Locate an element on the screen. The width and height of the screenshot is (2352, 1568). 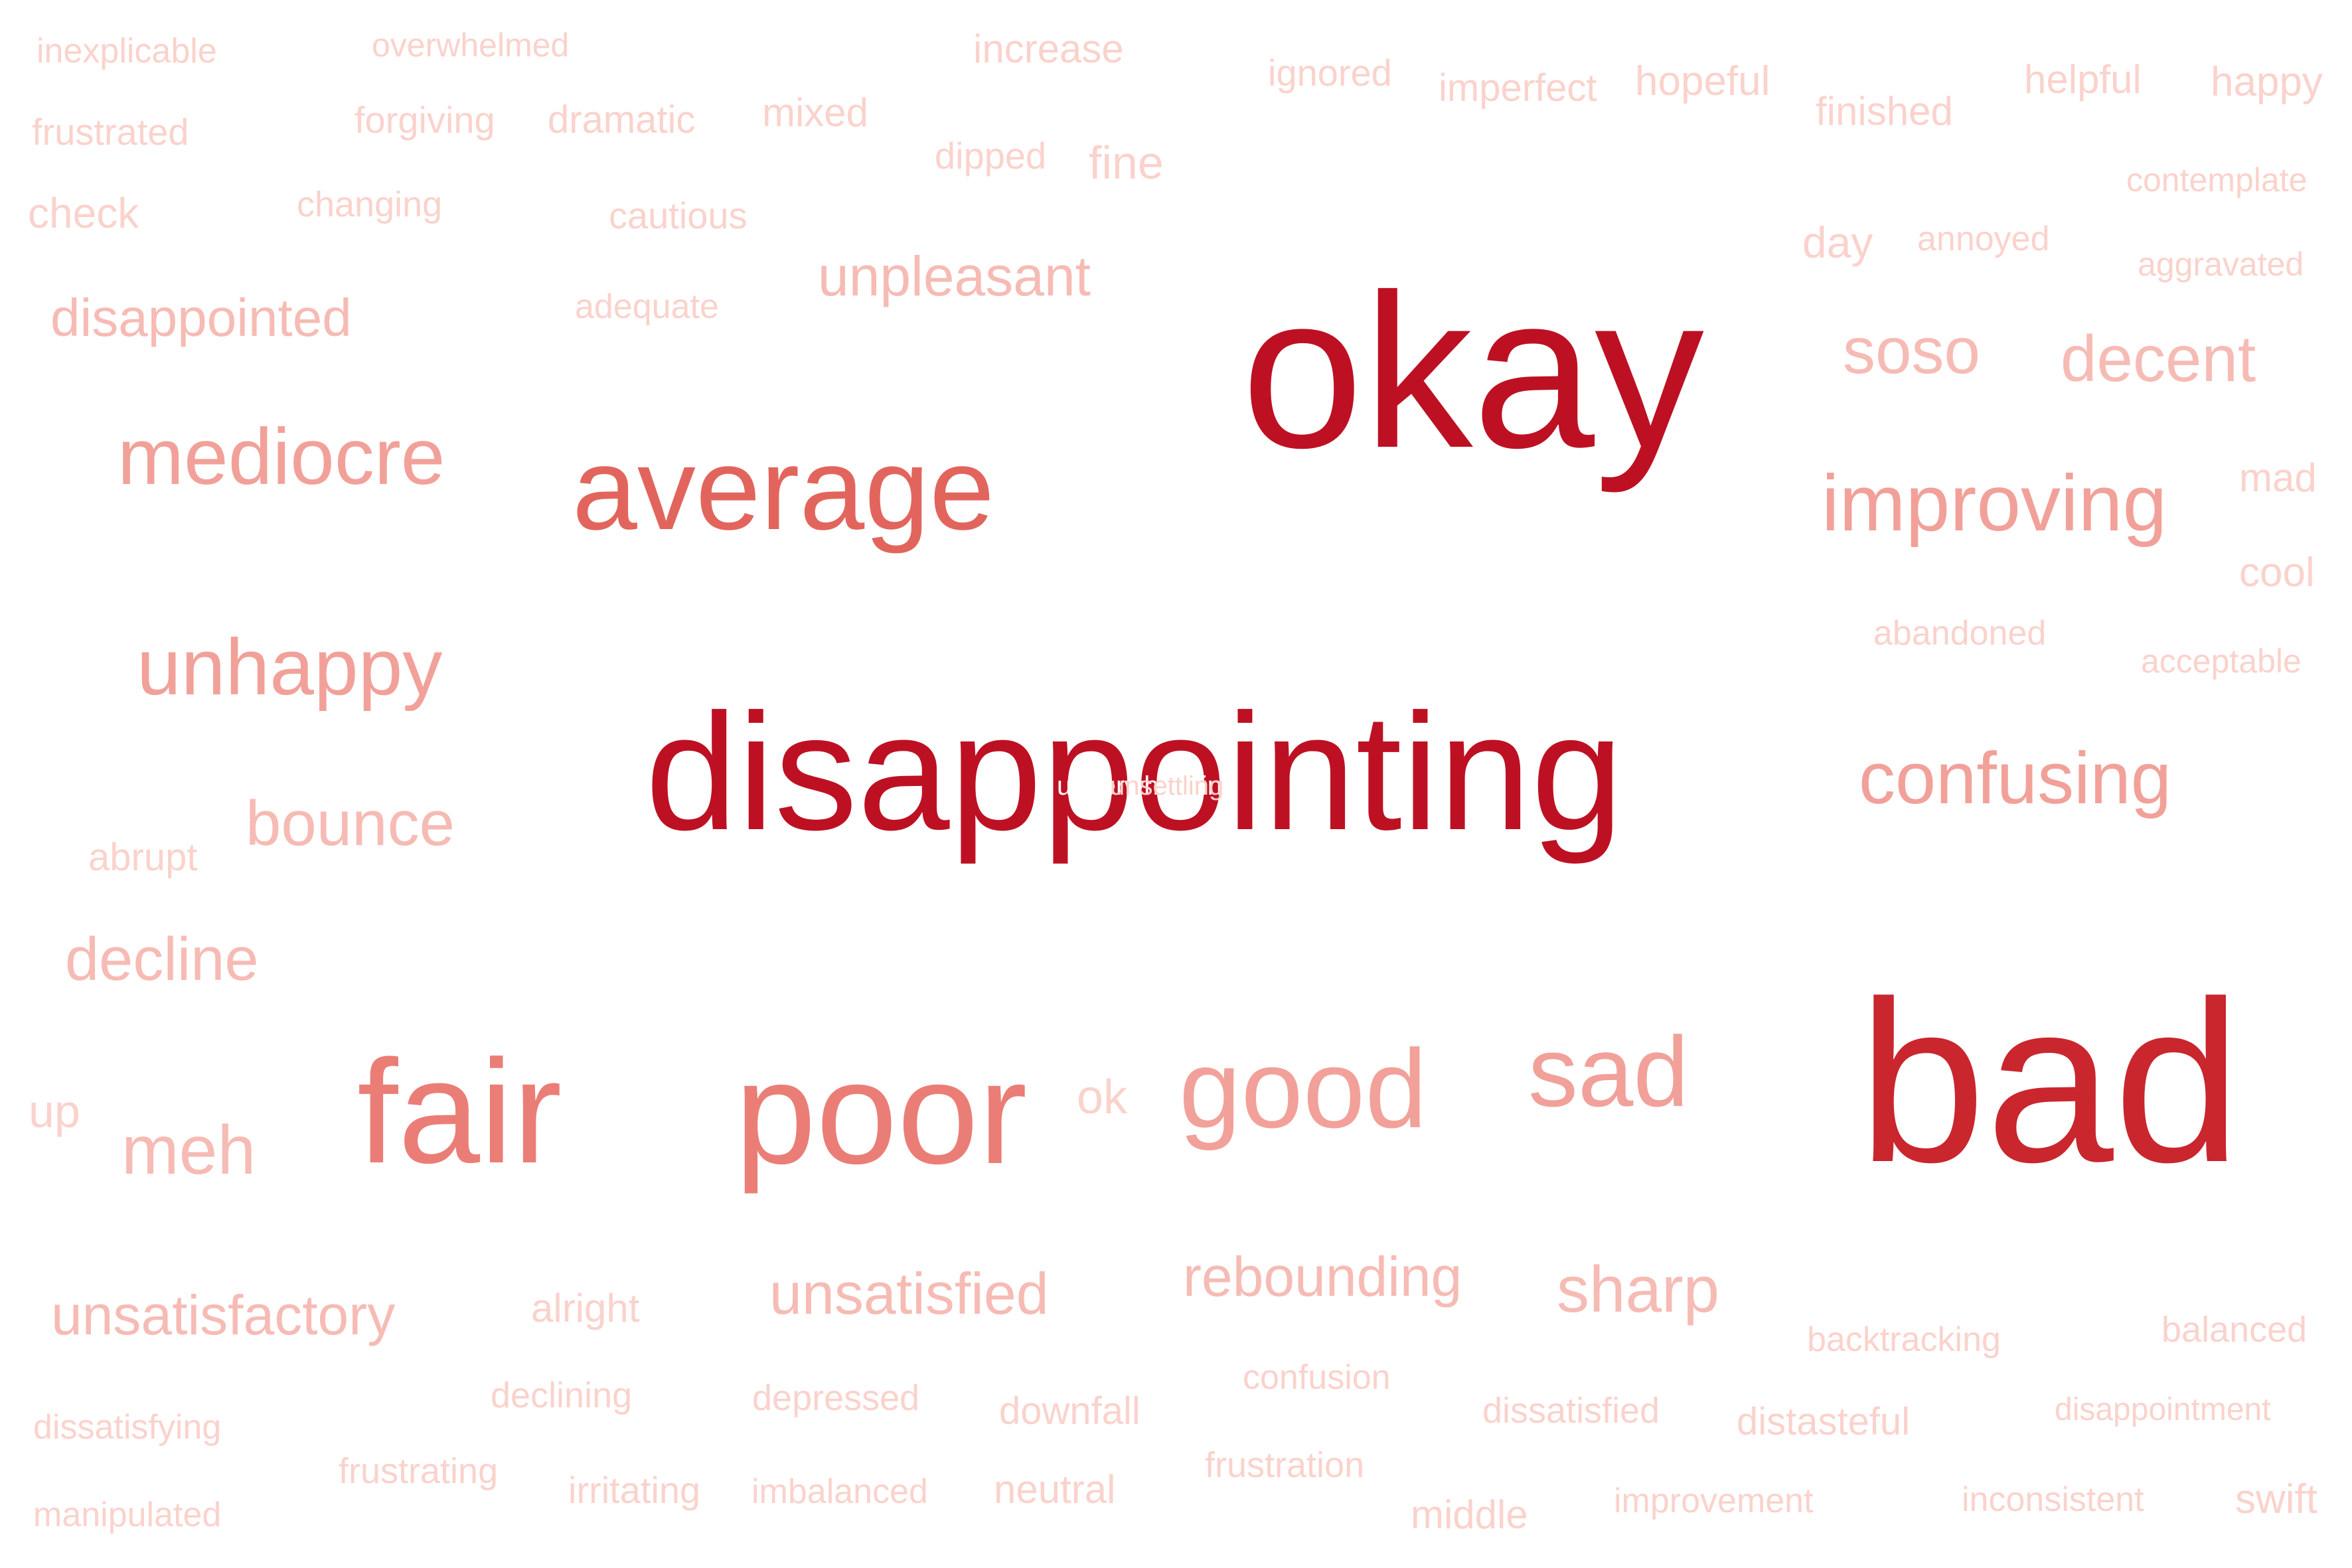
word-good: good is located at coordinates (1303, 1089).